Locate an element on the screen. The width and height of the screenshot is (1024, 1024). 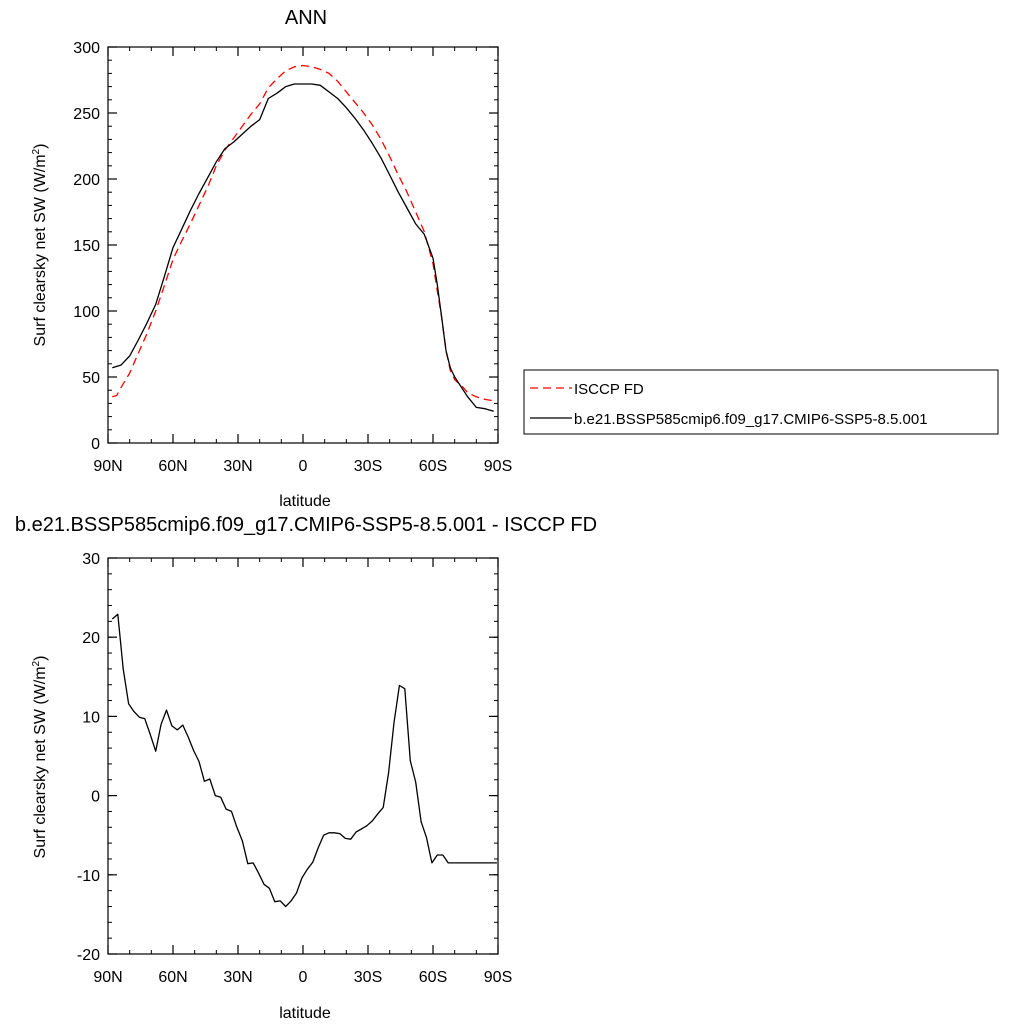
top-series-line-isccp is located at coordinates (303, 233).